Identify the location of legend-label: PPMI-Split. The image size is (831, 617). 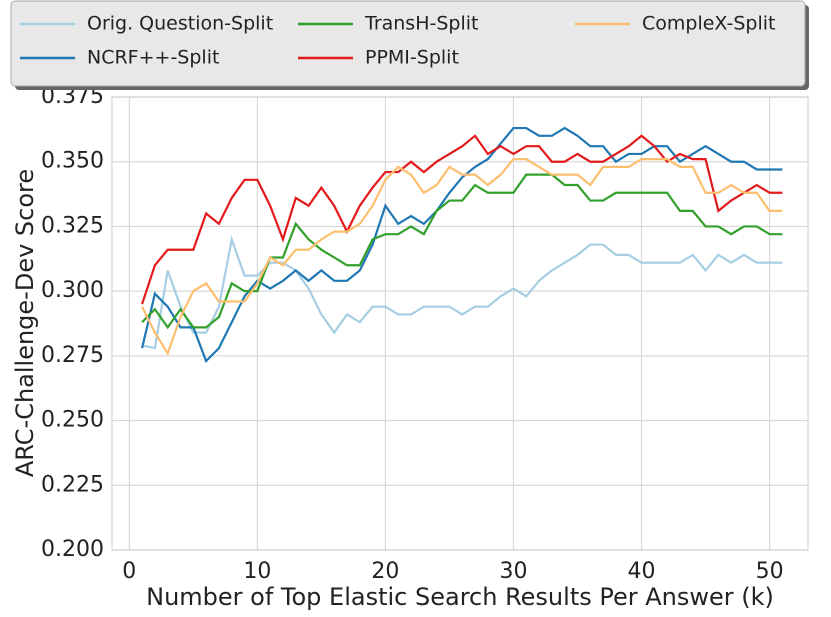
(412, 58).